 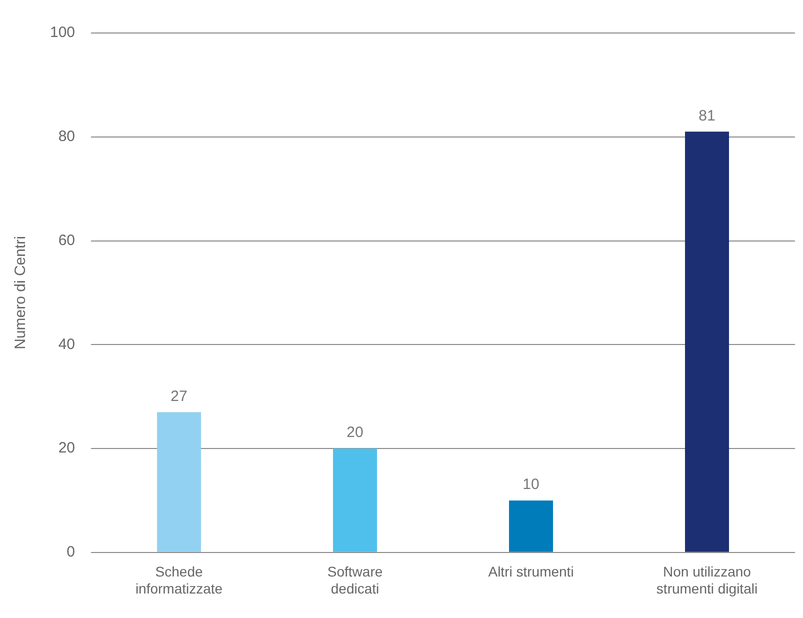 I want to click on y-tick-label: 40, so click(x=67, y=344).